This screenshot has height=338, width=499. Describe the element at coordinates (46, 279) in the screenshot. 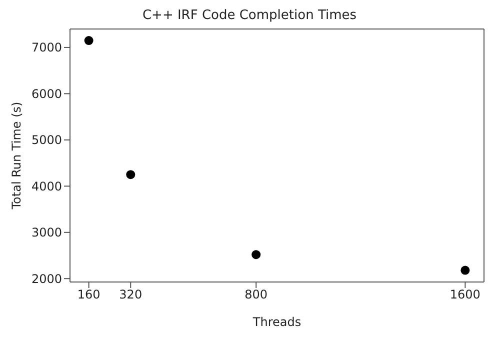

I see `y-tick-label: 2000` at that location.